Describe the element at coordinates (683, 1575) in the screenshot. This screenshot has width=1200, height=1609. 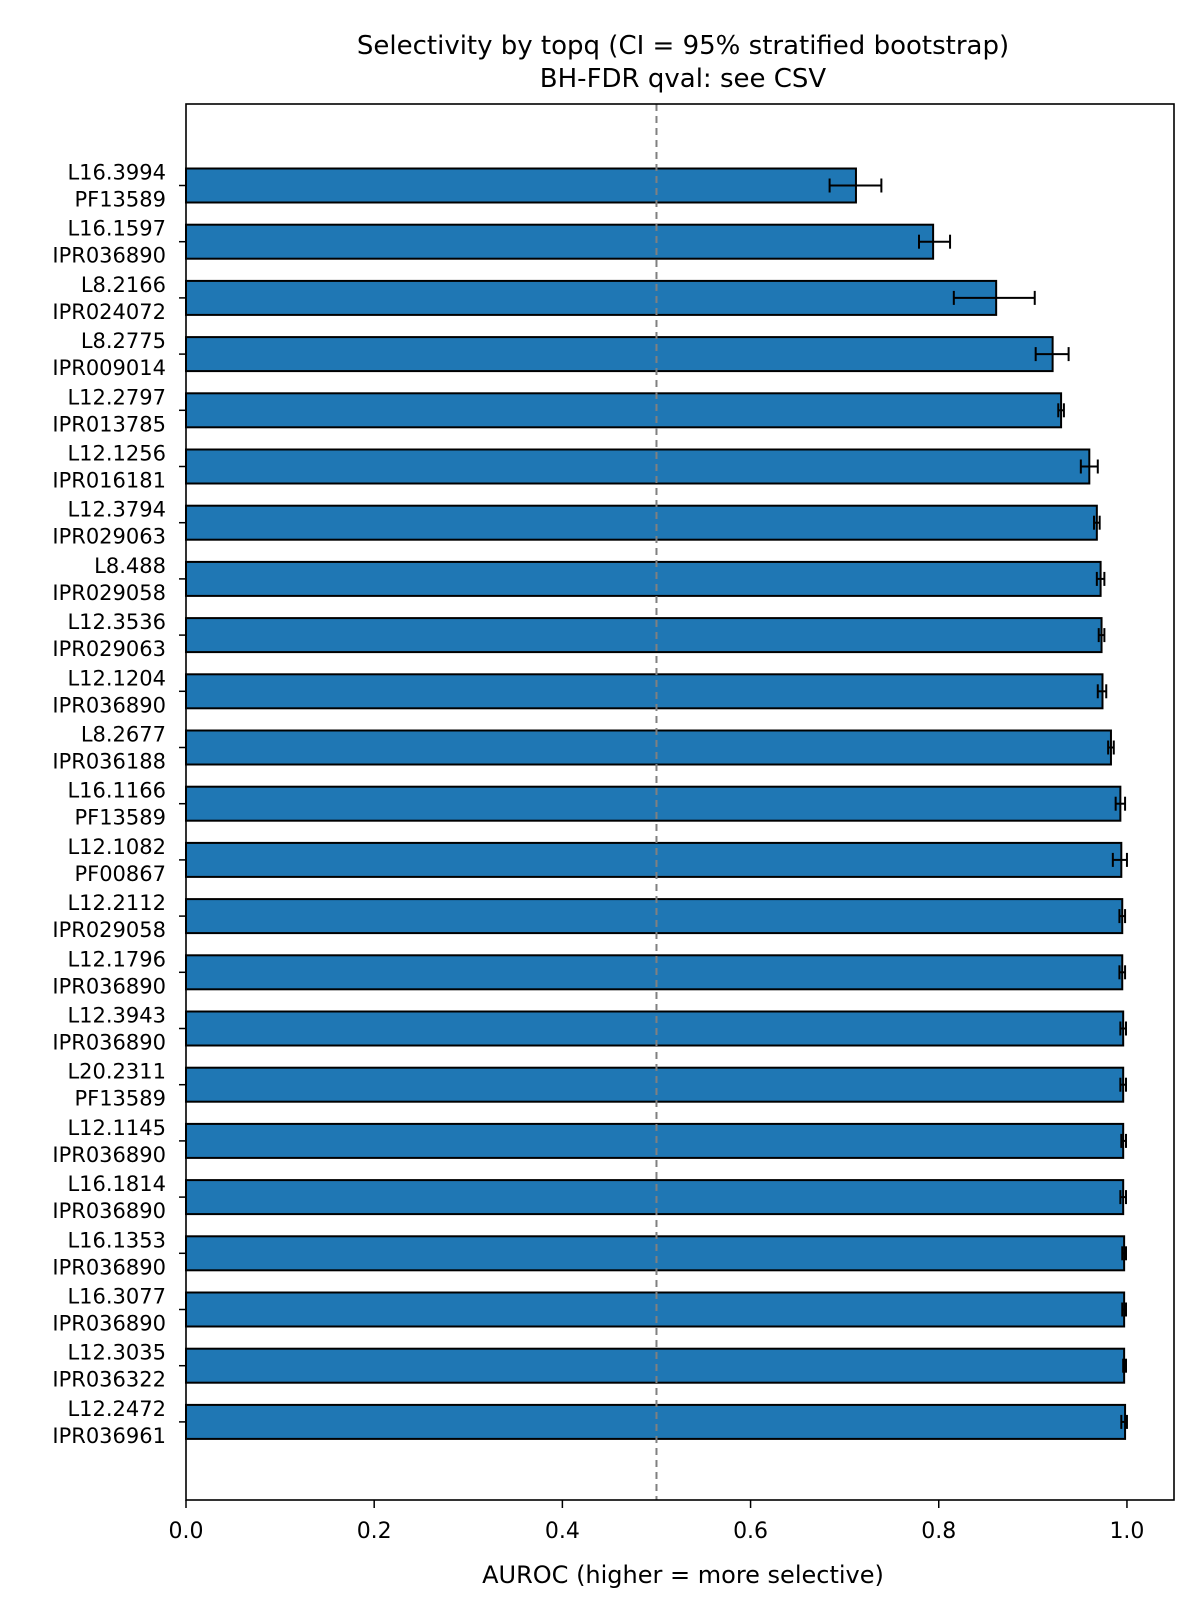
I see `x-axis-label: AUROC (higher = more selective)` at that location.